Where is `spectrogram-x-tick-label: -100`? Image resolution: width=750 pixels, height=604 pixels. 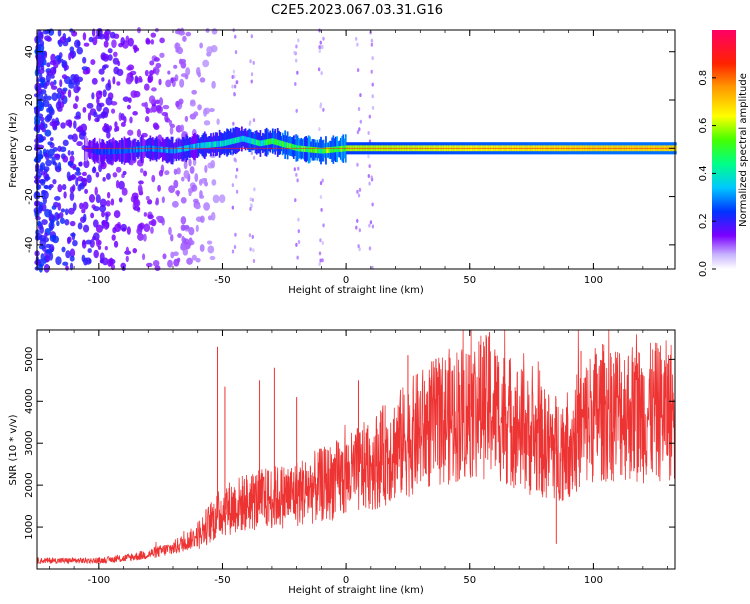 spectrogram-x-tick-label: -100 is located at coordinates (98, 280).